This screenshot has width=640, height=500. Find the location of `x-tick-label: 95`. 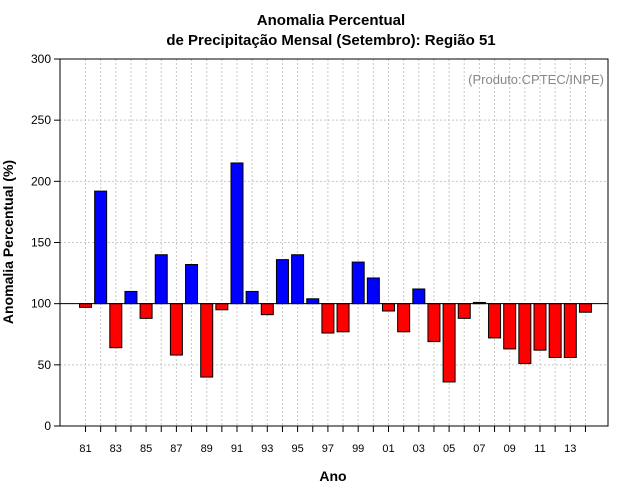

x-tick-label: 95 is located at coordinates (297, 449).